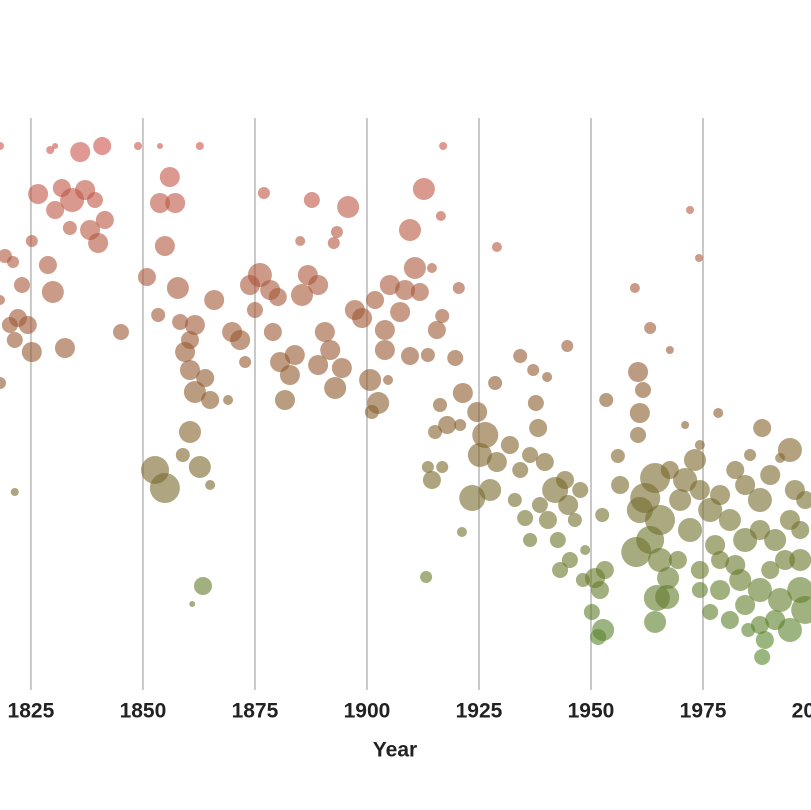 The image size is (811, 810). I want to click on x-tick-label: 1950, so click(591, 711).